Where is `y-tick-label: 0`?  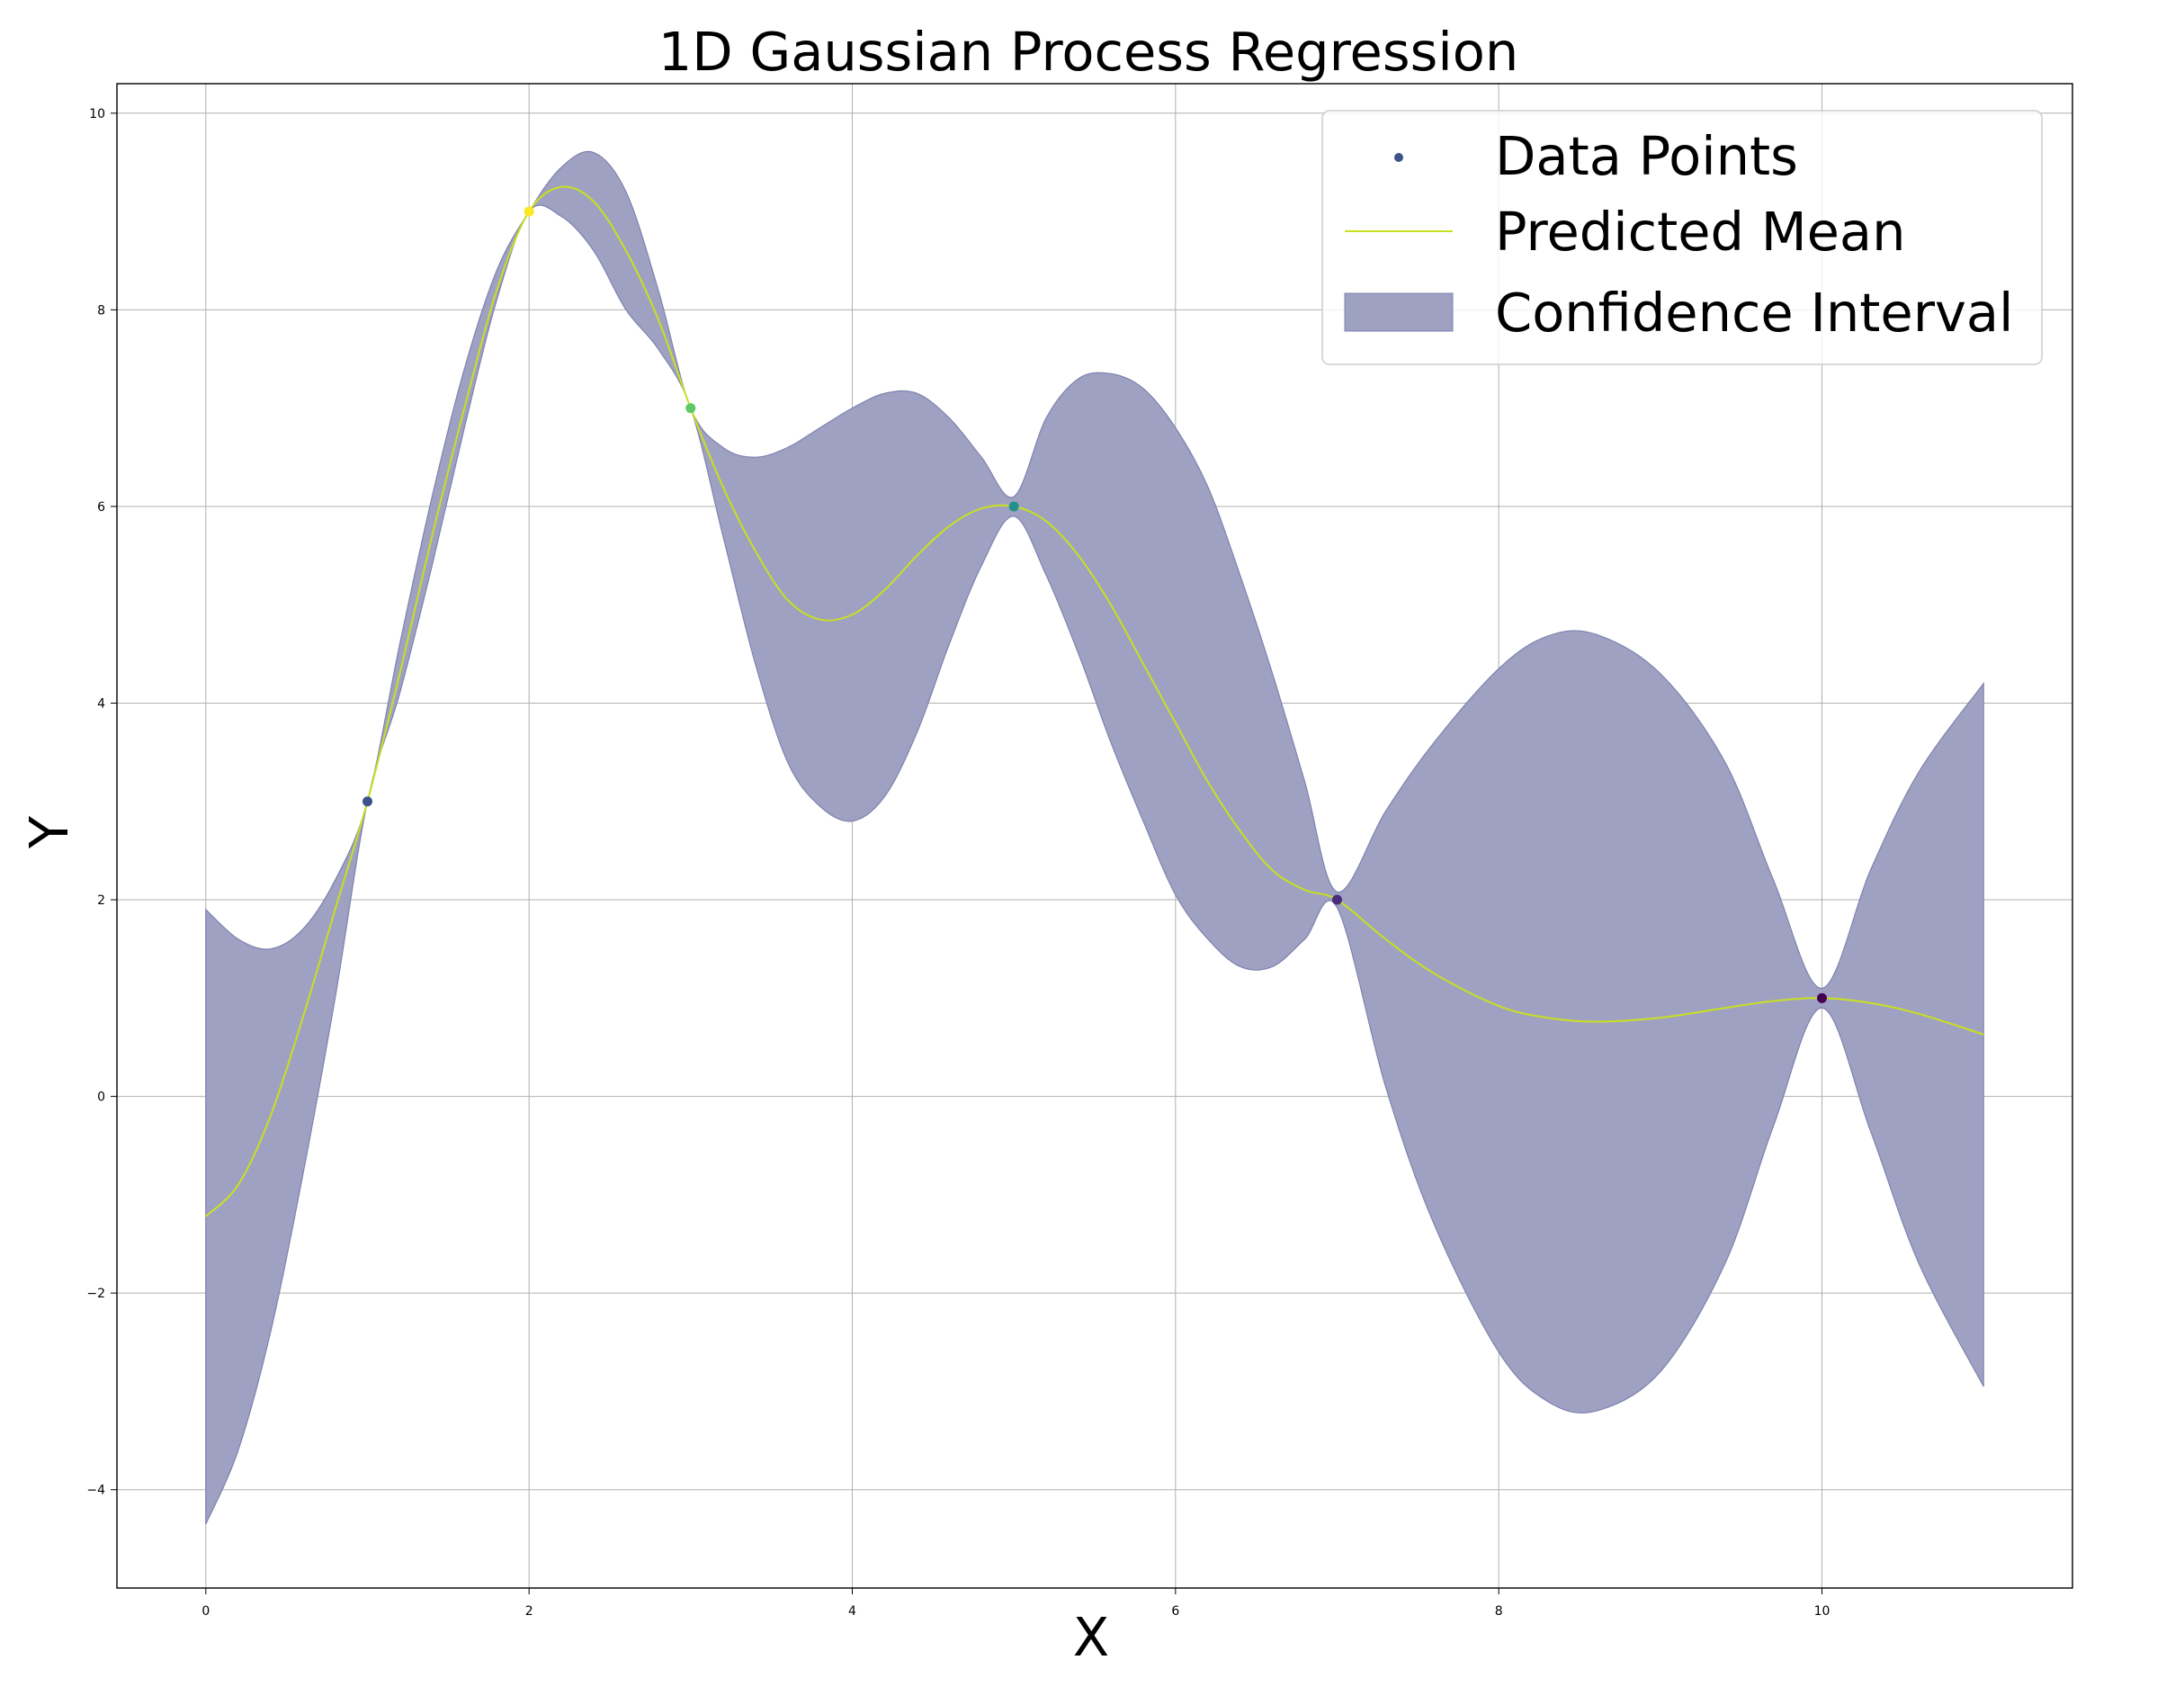
y-tick-label: 0 is located at coordinates (101, 1098).